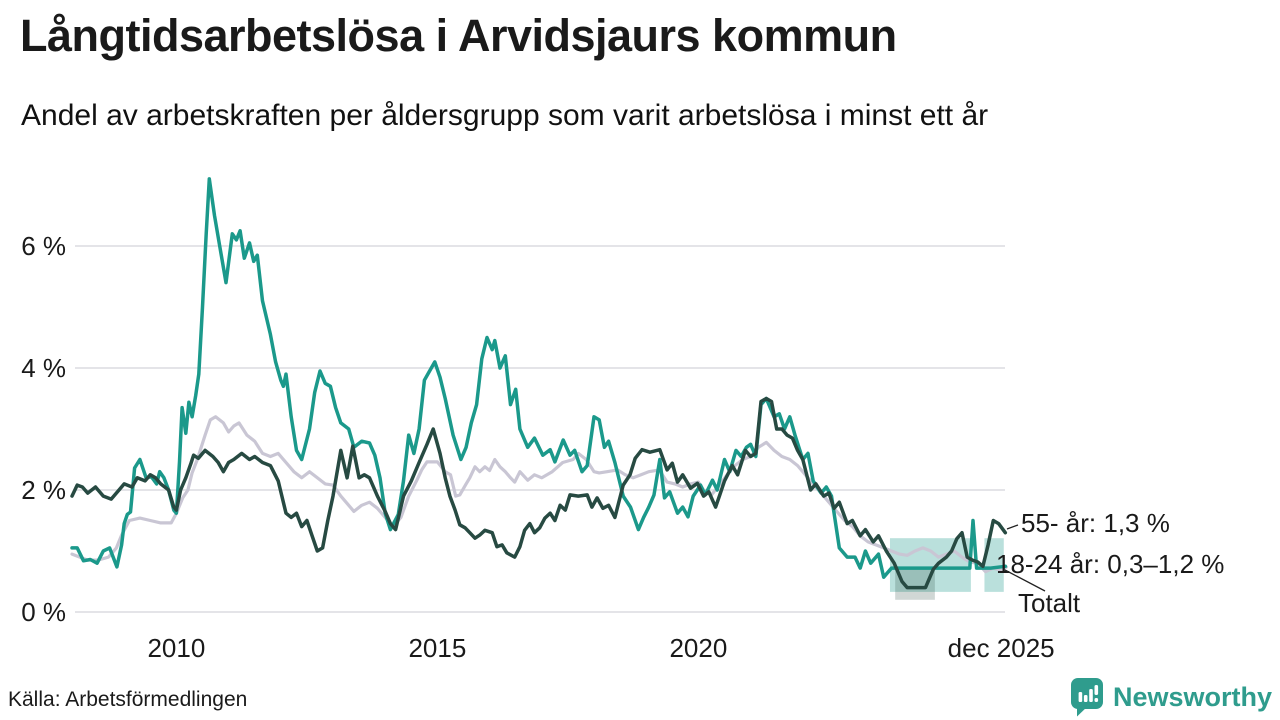 The width and height of the screenshot is (1280, 720). What do you see at coordinates (43, 612) in the screenshot?
I see `y-tick-label: 0 %` at bounding box center [43, 612].